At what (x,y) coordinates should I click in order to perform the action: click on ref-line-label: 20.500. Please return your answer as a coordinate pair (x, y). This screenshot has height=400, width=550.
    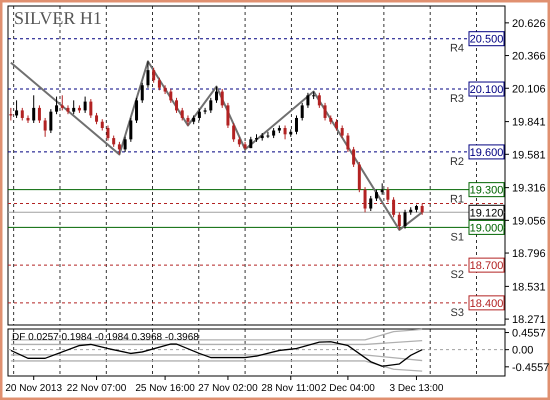
    Looking at the image, I should click on (487, 40).